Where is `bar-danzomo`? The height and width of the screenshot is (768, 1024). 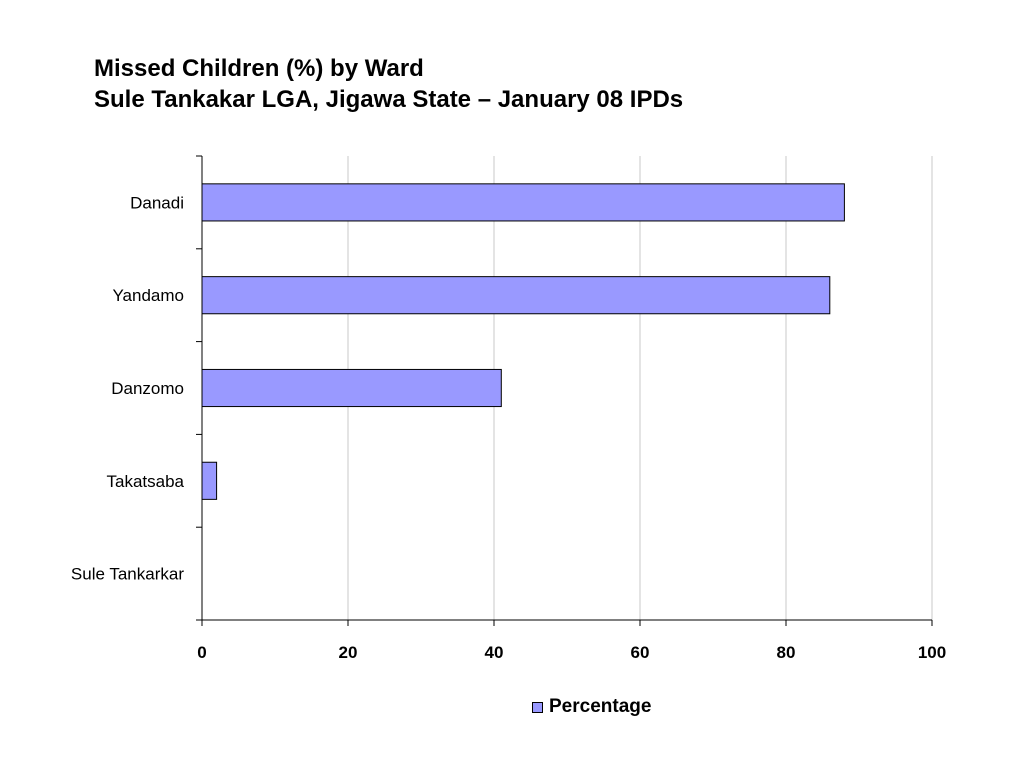 bar-danzomo is located at coordinates (351, 388).